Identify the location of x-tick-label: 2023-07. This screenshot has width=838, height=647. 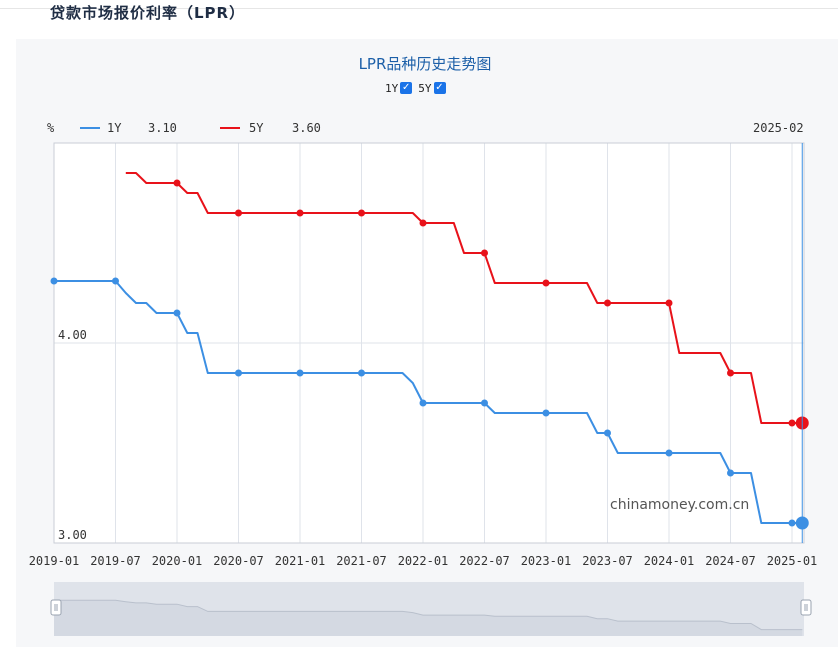
(607, 561).